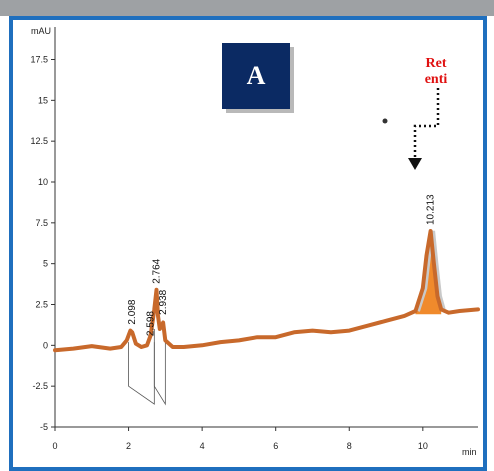 The width and height of the screenshot is (494, 471). What do you see at coordinates (159, 367) in the screenshot?
I see `integration-line` at bounding box center [159, 367].